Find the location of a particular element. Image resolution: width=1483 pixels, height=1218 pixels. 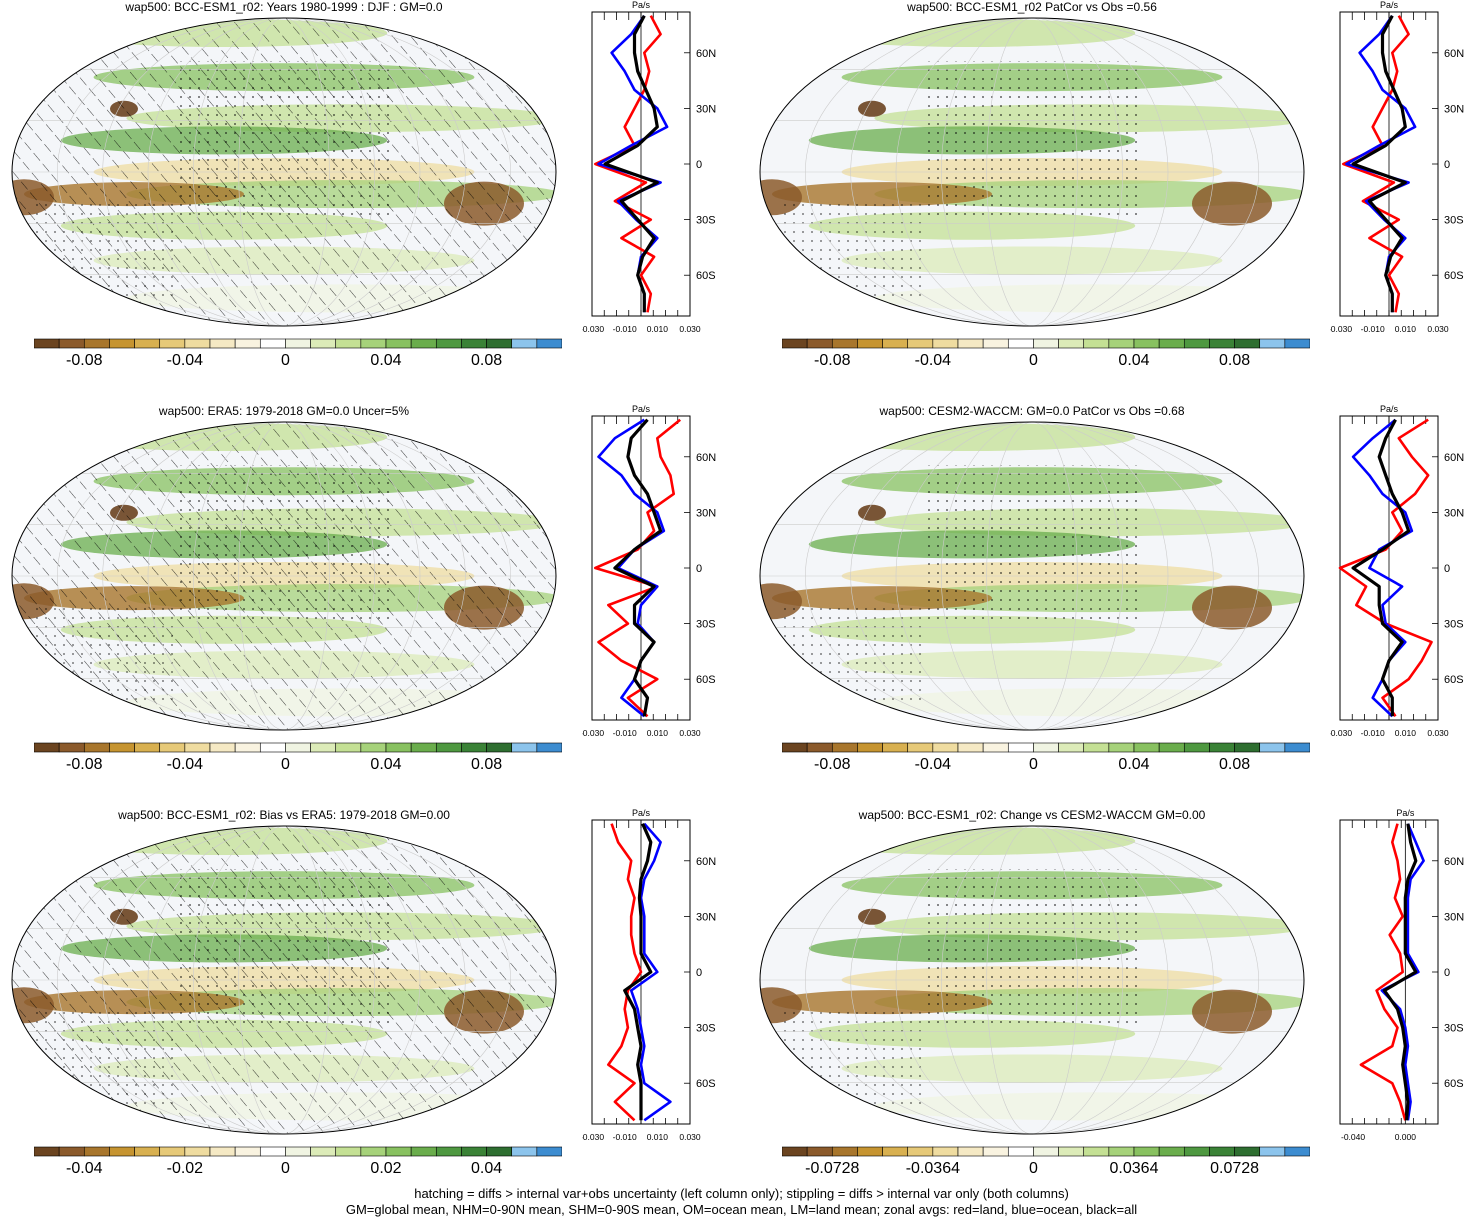

colorbar-5: -0.04 -0.02 0 0.02 0.04 is located at coordinates (298, 1161).